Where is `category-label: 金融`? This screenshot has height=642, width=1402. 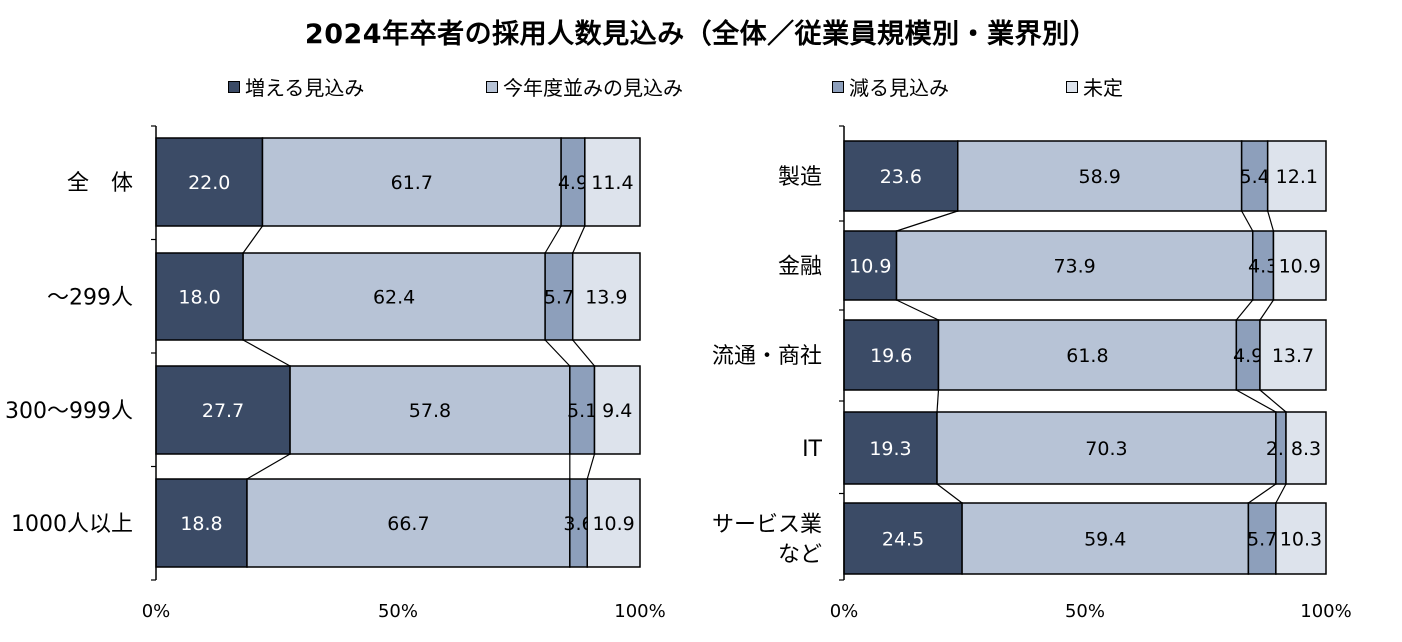
category-label: 金融 is located at coordinates (800, 267).